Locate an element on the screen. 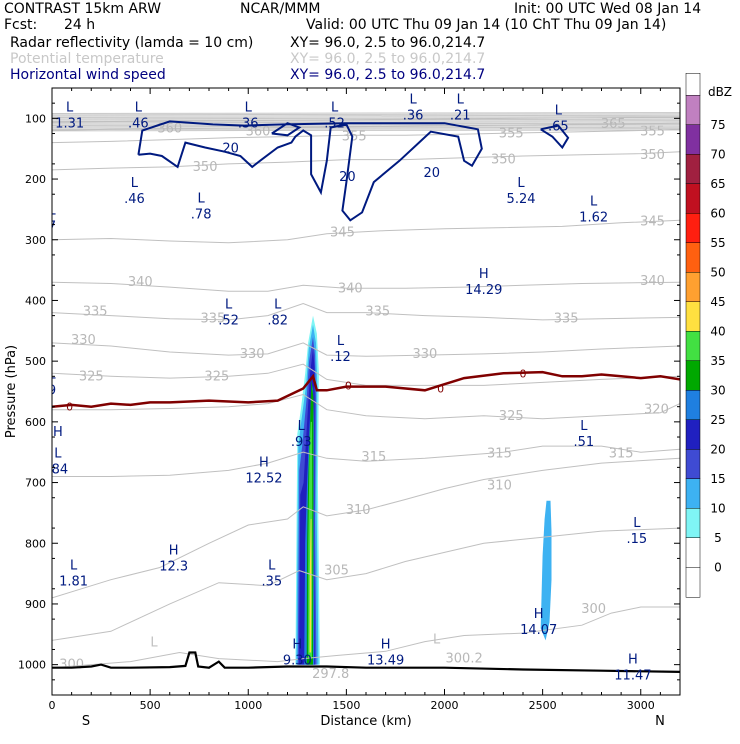 This screenshot has height=744, width=740. theta-label: 297.8 is located at coordinates (330, 674).